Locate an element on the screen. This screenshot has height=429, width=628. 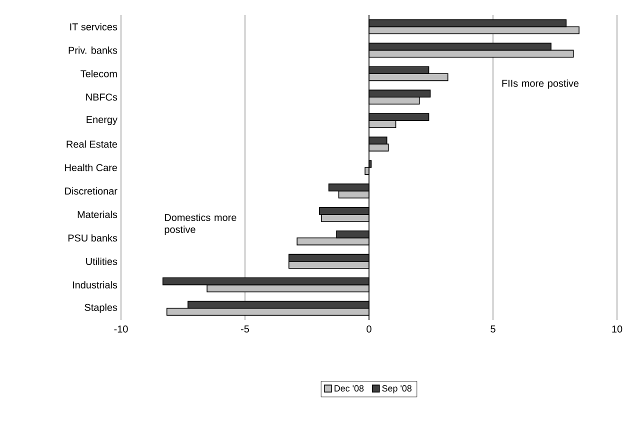
y-tick-label: Energy is located at coordinates (102, 121).